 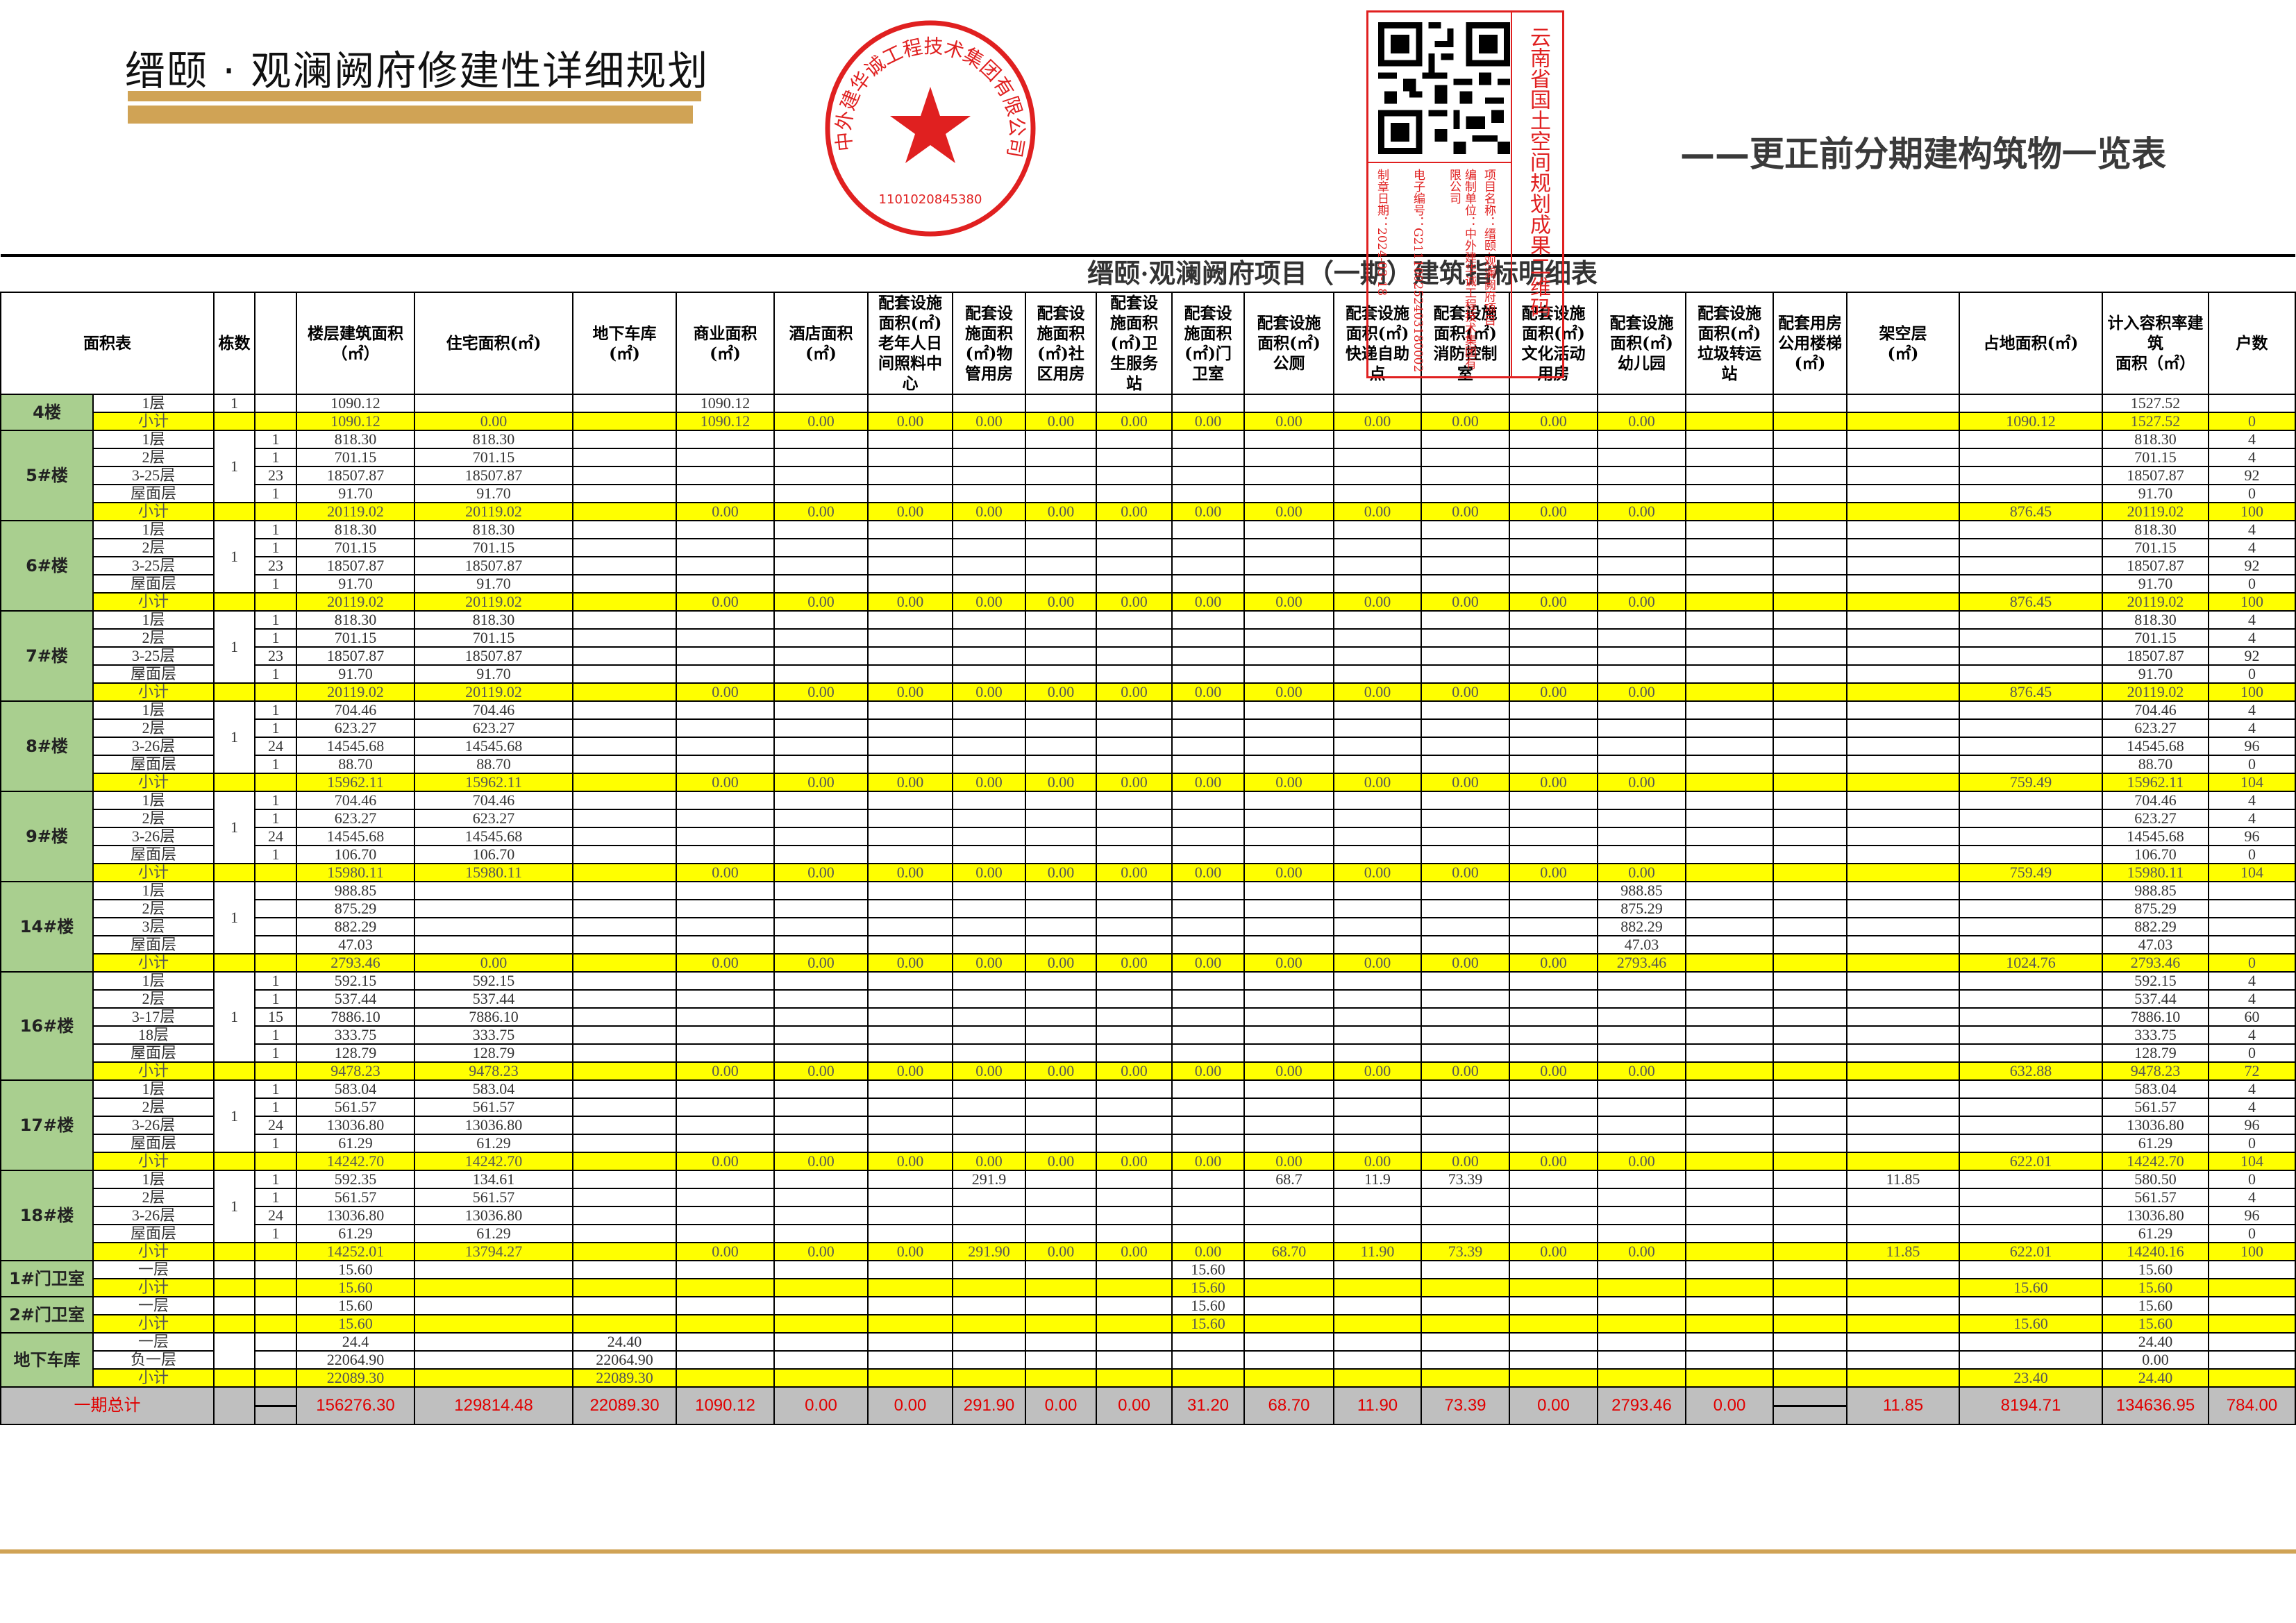 I want to click on total-value: 31.20, so click(x=1208, y=1405).